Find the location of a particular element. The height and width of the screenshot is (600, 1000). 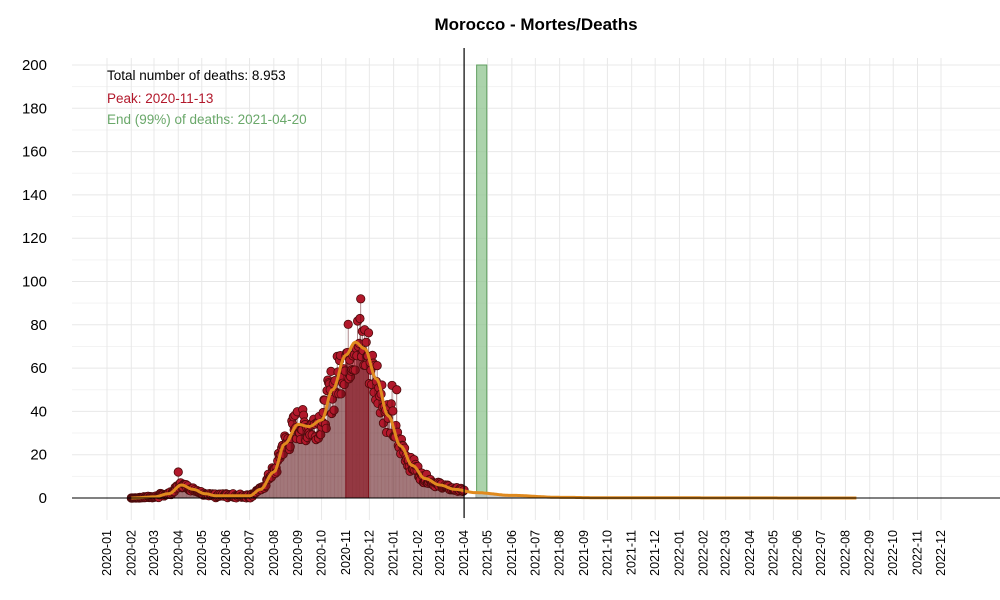

x-tick-label: 2021-04 is located at coordinates (464, 553).